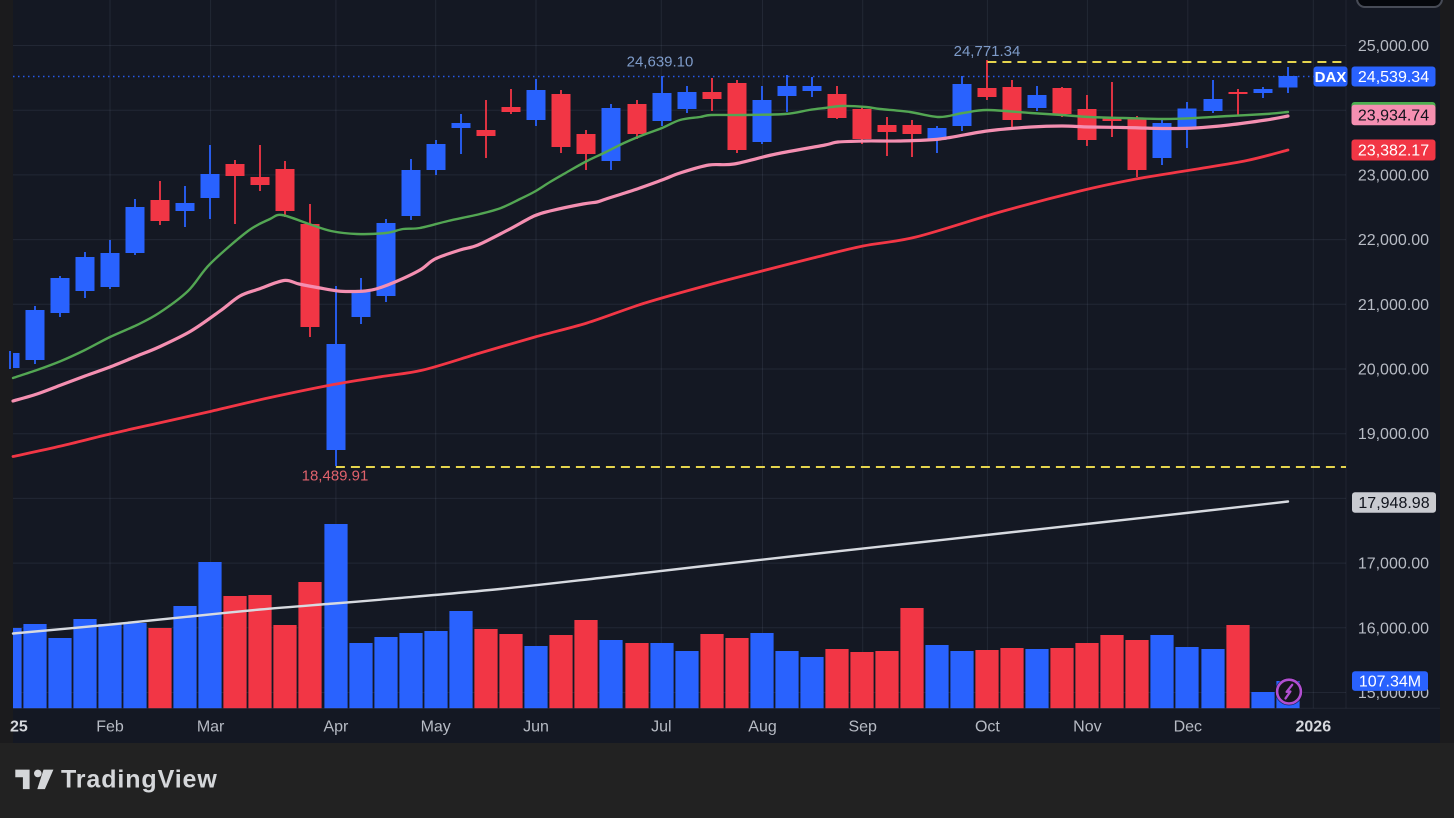 The width and height of the screenshot is (1454, 818). I want to click on svg-text: 17,000.00, so click(1393, 564).